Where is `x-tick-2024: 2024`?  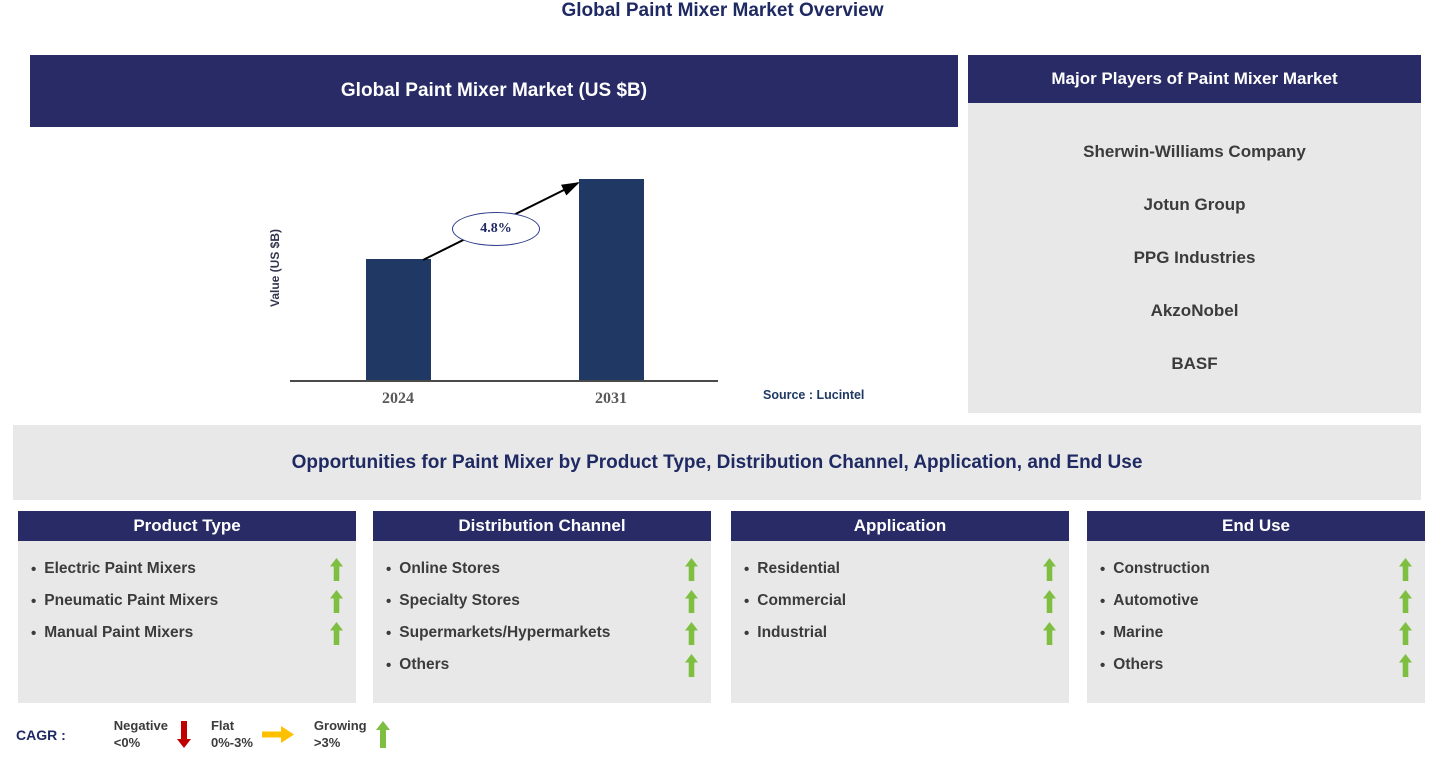 x-tick-2024: 2024 is located at coordinates (398, 398).